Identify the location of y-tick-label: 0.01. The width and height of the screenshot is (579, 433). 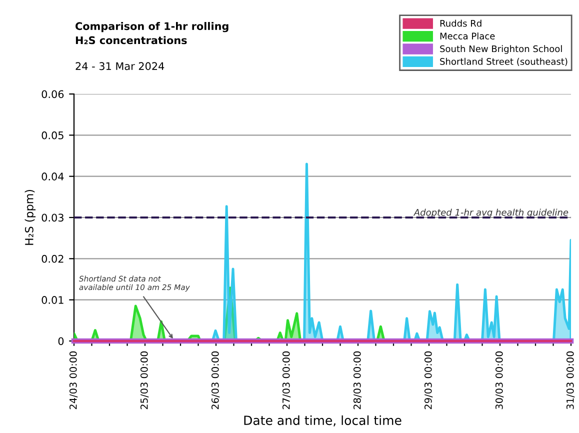
(53, 300).